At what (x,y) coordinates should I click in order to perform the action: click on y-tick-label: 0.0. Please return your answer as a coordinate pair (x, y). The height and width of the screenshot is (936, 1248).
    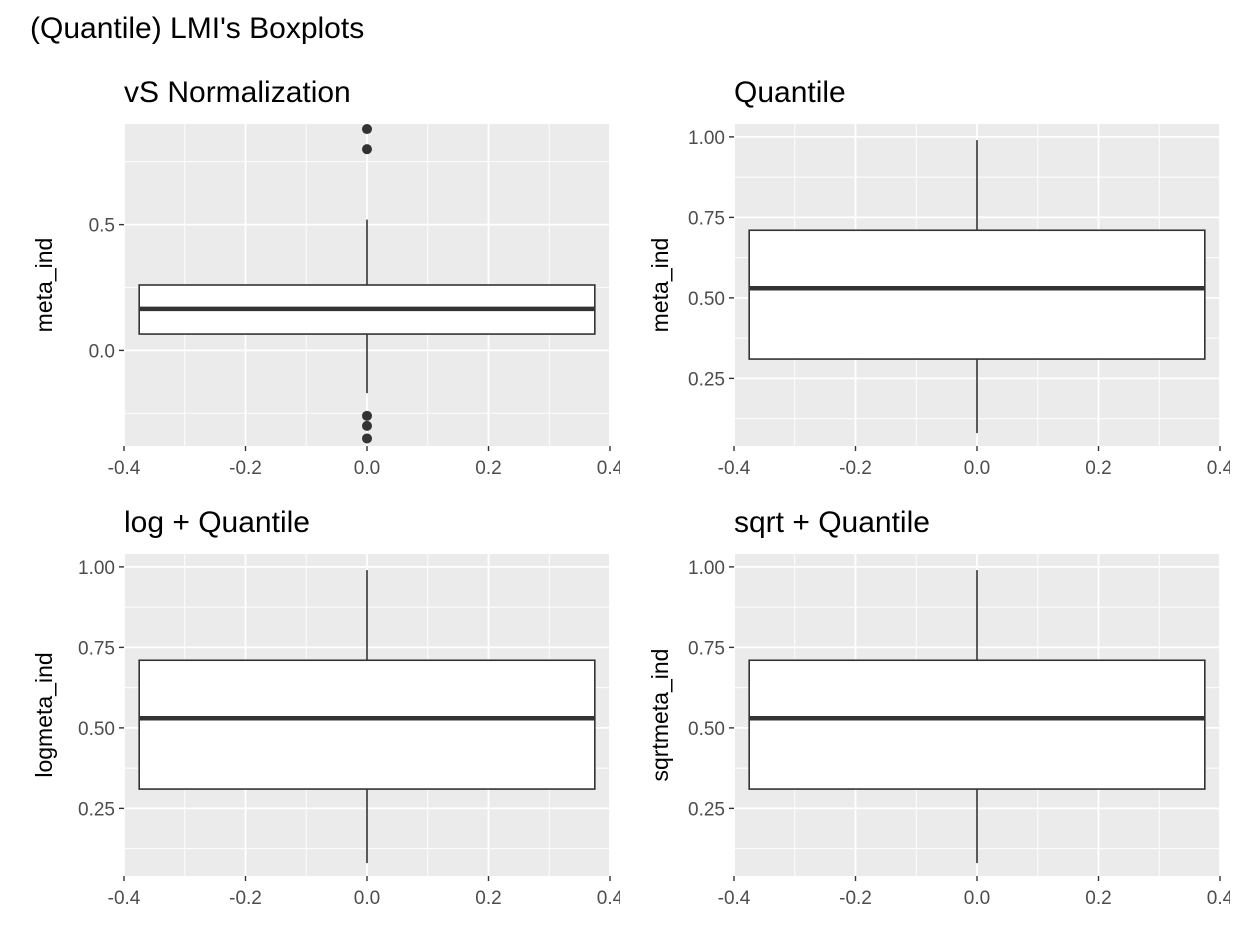
    Looking at the image, I should click on (102, 351).